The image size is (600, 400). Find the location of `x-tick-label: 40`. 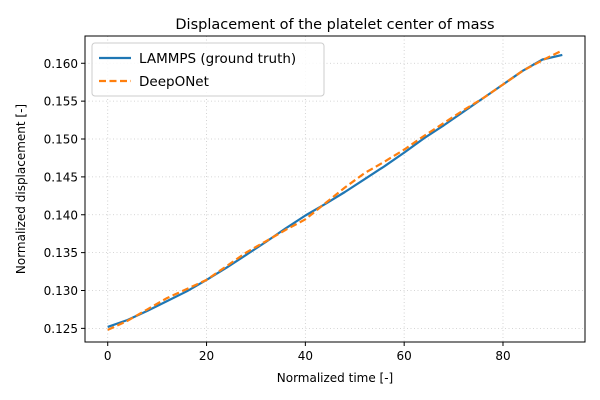

x-tick-label: 40 is located at coordinates (305, 356).